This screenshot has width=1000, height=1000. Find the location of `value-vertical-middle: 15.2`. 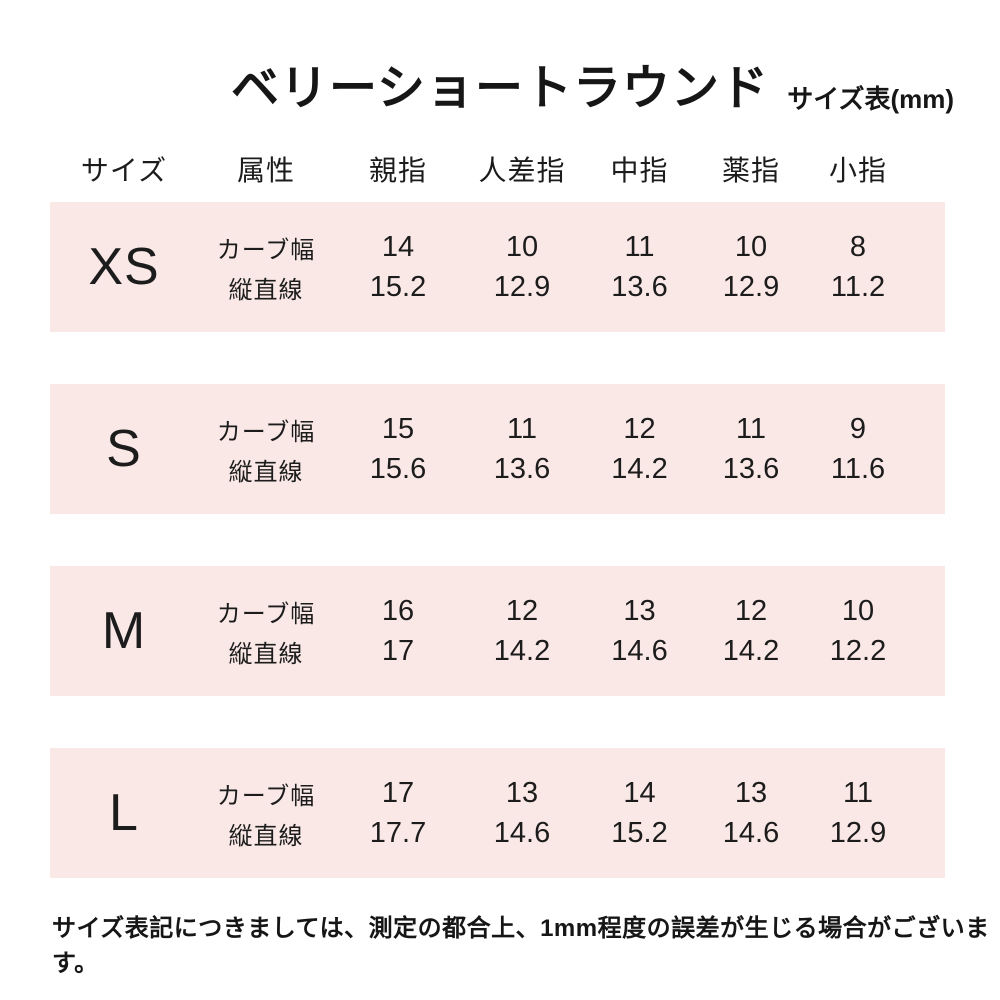

value-vertical-middle: 15.2 is located at coordinates (639, 832).